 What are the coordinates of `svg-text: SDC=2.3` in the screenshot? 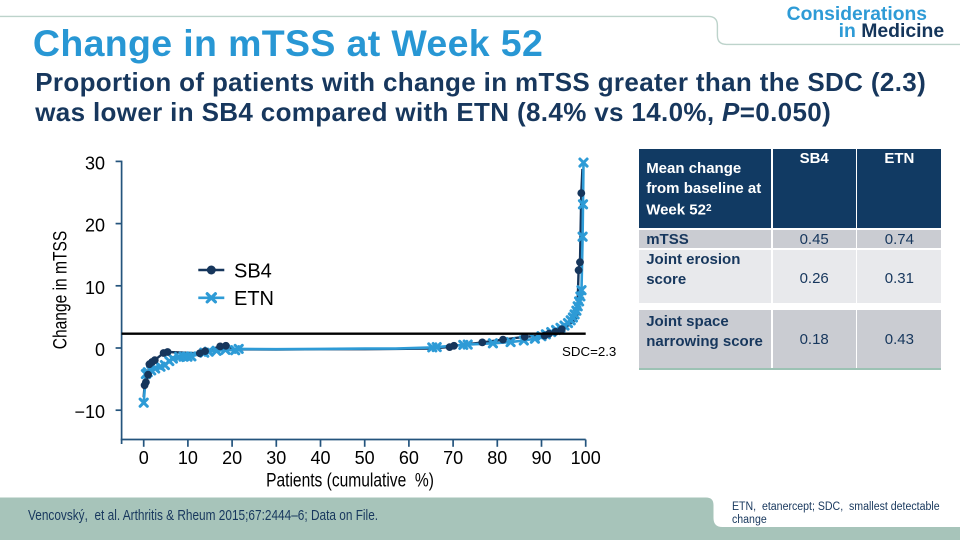 It's located at (589, 351).